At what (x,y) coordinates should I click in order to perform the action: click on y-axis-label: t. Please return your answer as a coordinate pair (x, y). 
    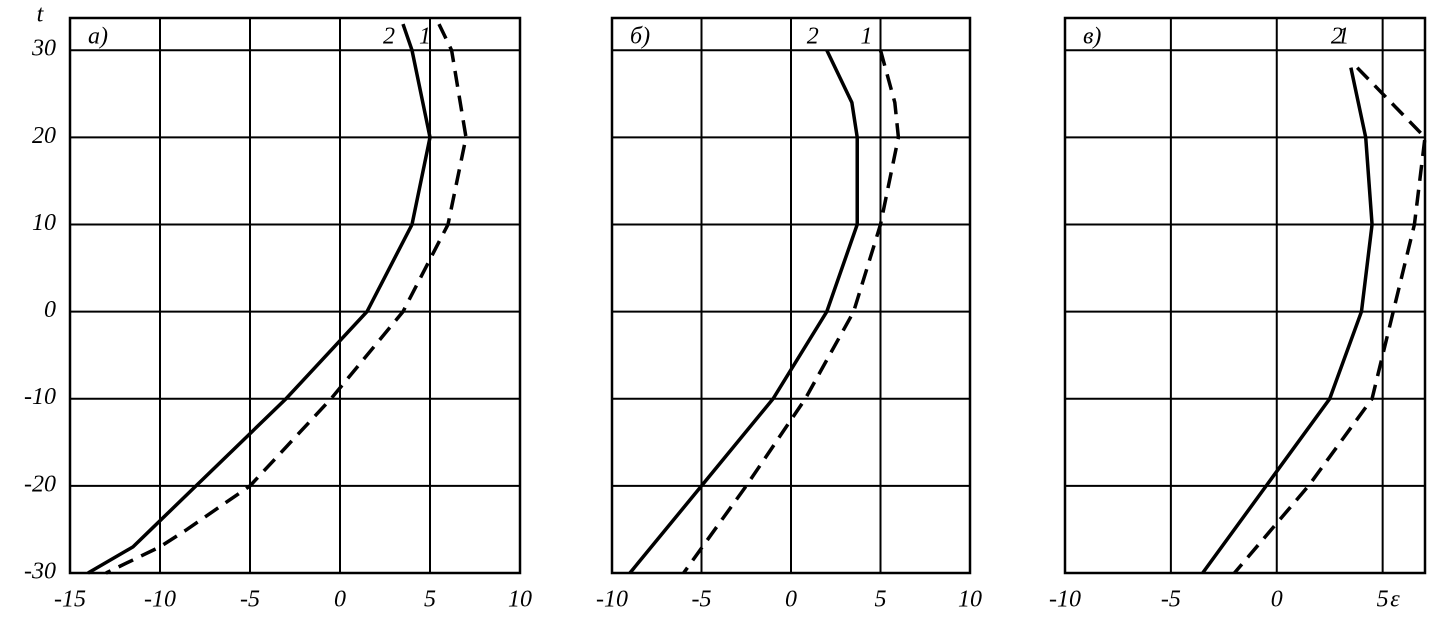
    Looking at the image, I should click on (41, 15).